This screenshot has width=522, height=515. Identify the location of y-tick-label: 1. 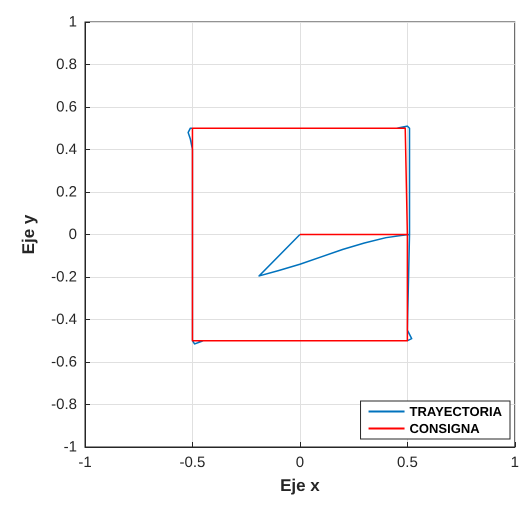
(72, 22).